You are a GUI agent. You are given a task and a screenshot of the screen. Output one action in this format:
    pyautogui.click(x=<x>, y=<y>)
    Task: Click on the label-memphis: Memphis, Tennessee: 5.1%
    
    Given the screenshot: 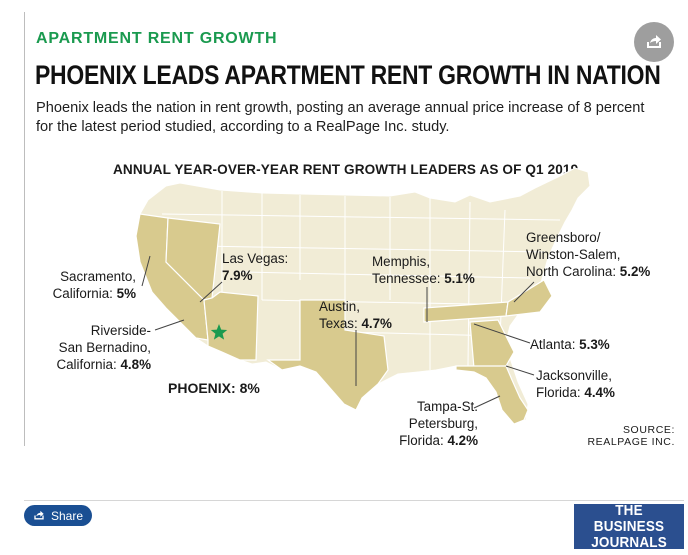 What is the action you would take?
    pyautogui.click(x=423, y=270)
    